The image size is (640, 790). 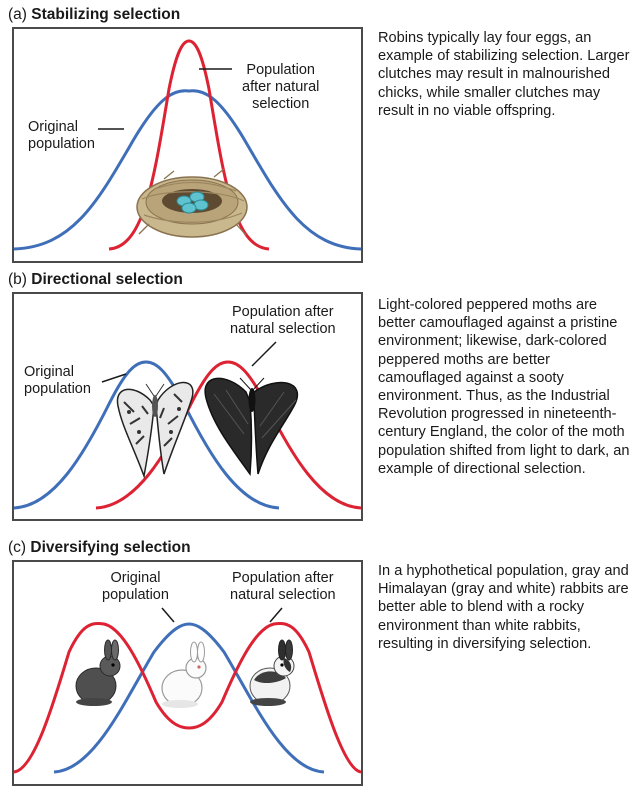 I want to click on panel-b-curves, so click(x=187, y=425).